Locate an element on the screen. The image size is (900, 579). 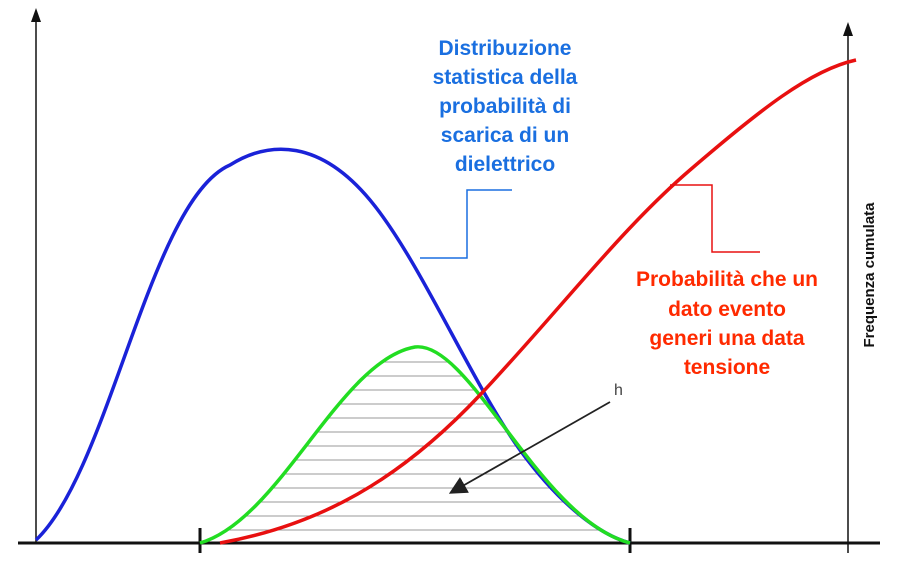
label-line: tensione is located at coordinates (727, 367).